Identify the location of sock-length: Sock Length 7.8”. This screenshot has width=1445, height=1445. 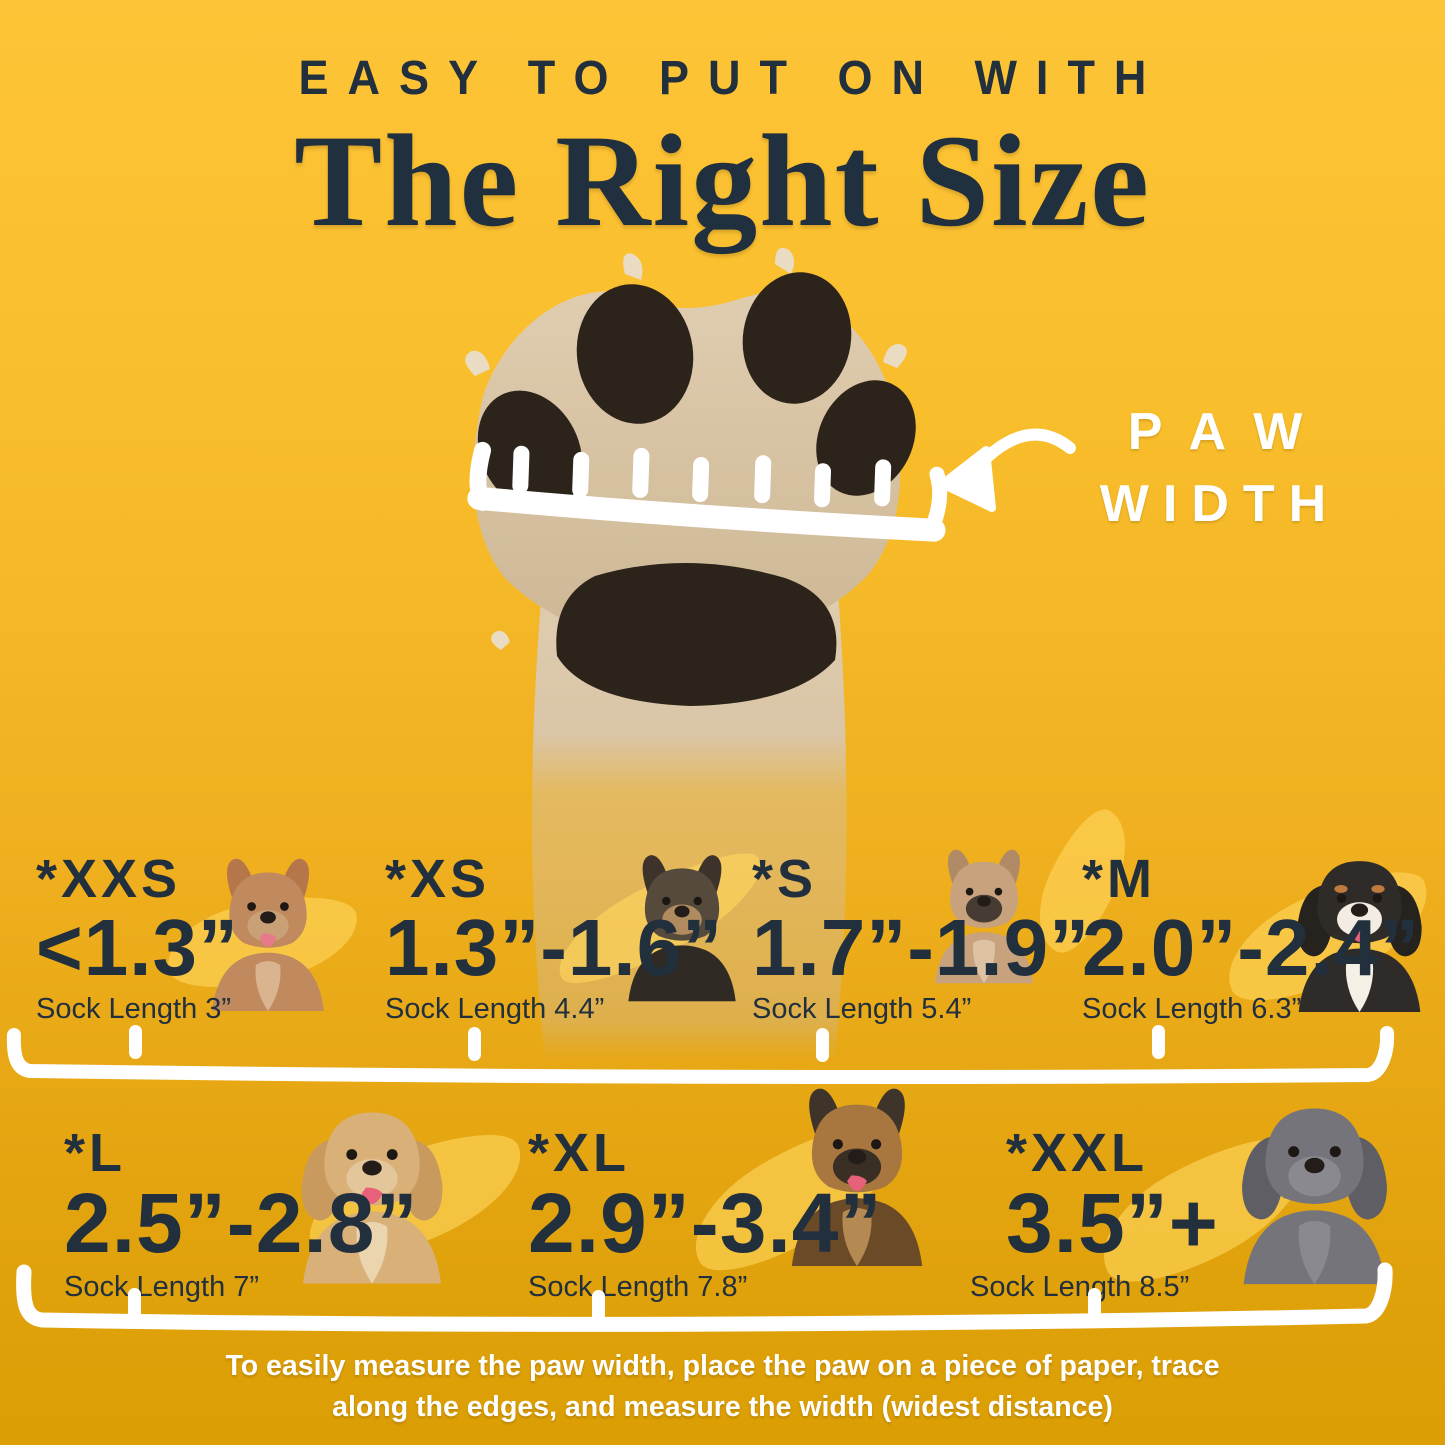
(638, 1287).